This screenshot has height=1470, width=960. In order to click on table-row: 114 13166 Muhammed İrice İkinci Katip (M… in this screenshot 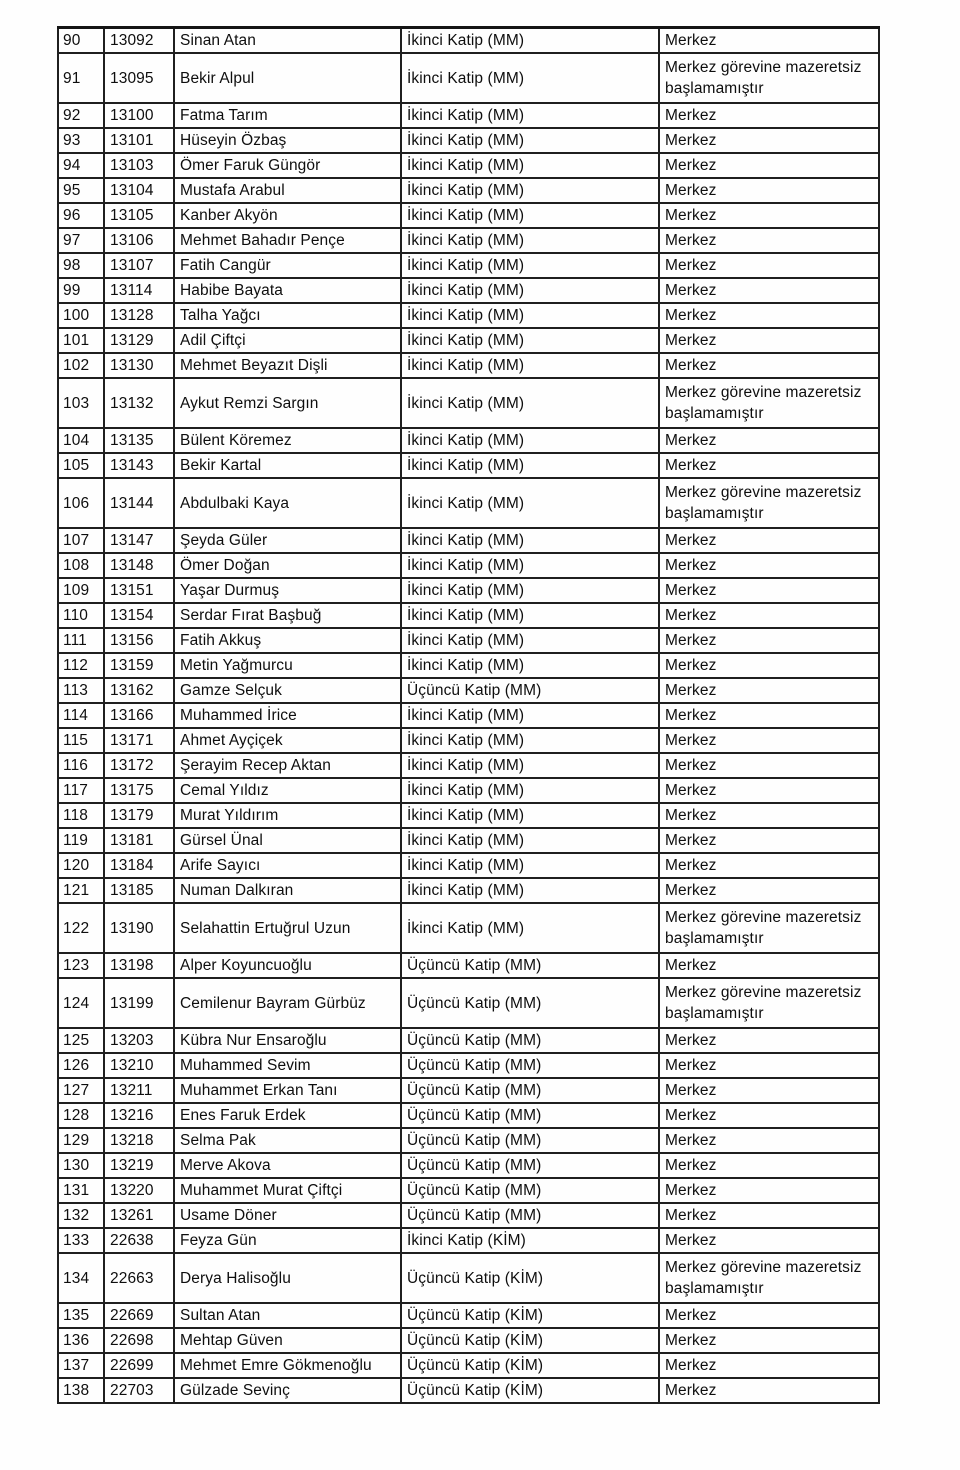, I will do `click(468, 715)`.